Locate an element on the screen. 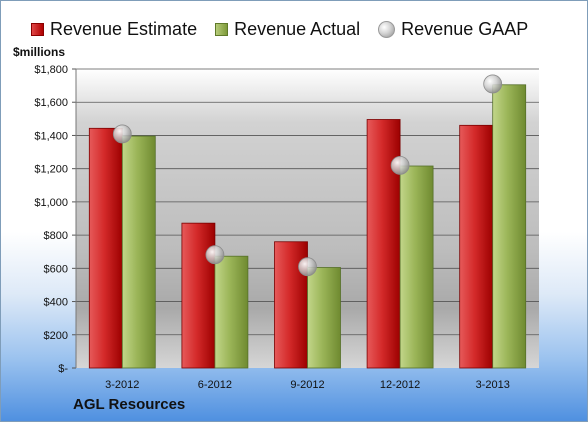 This screenshot has height=422, width=588. y-tick-label: $1,200 is located at coordinates (51, 170).